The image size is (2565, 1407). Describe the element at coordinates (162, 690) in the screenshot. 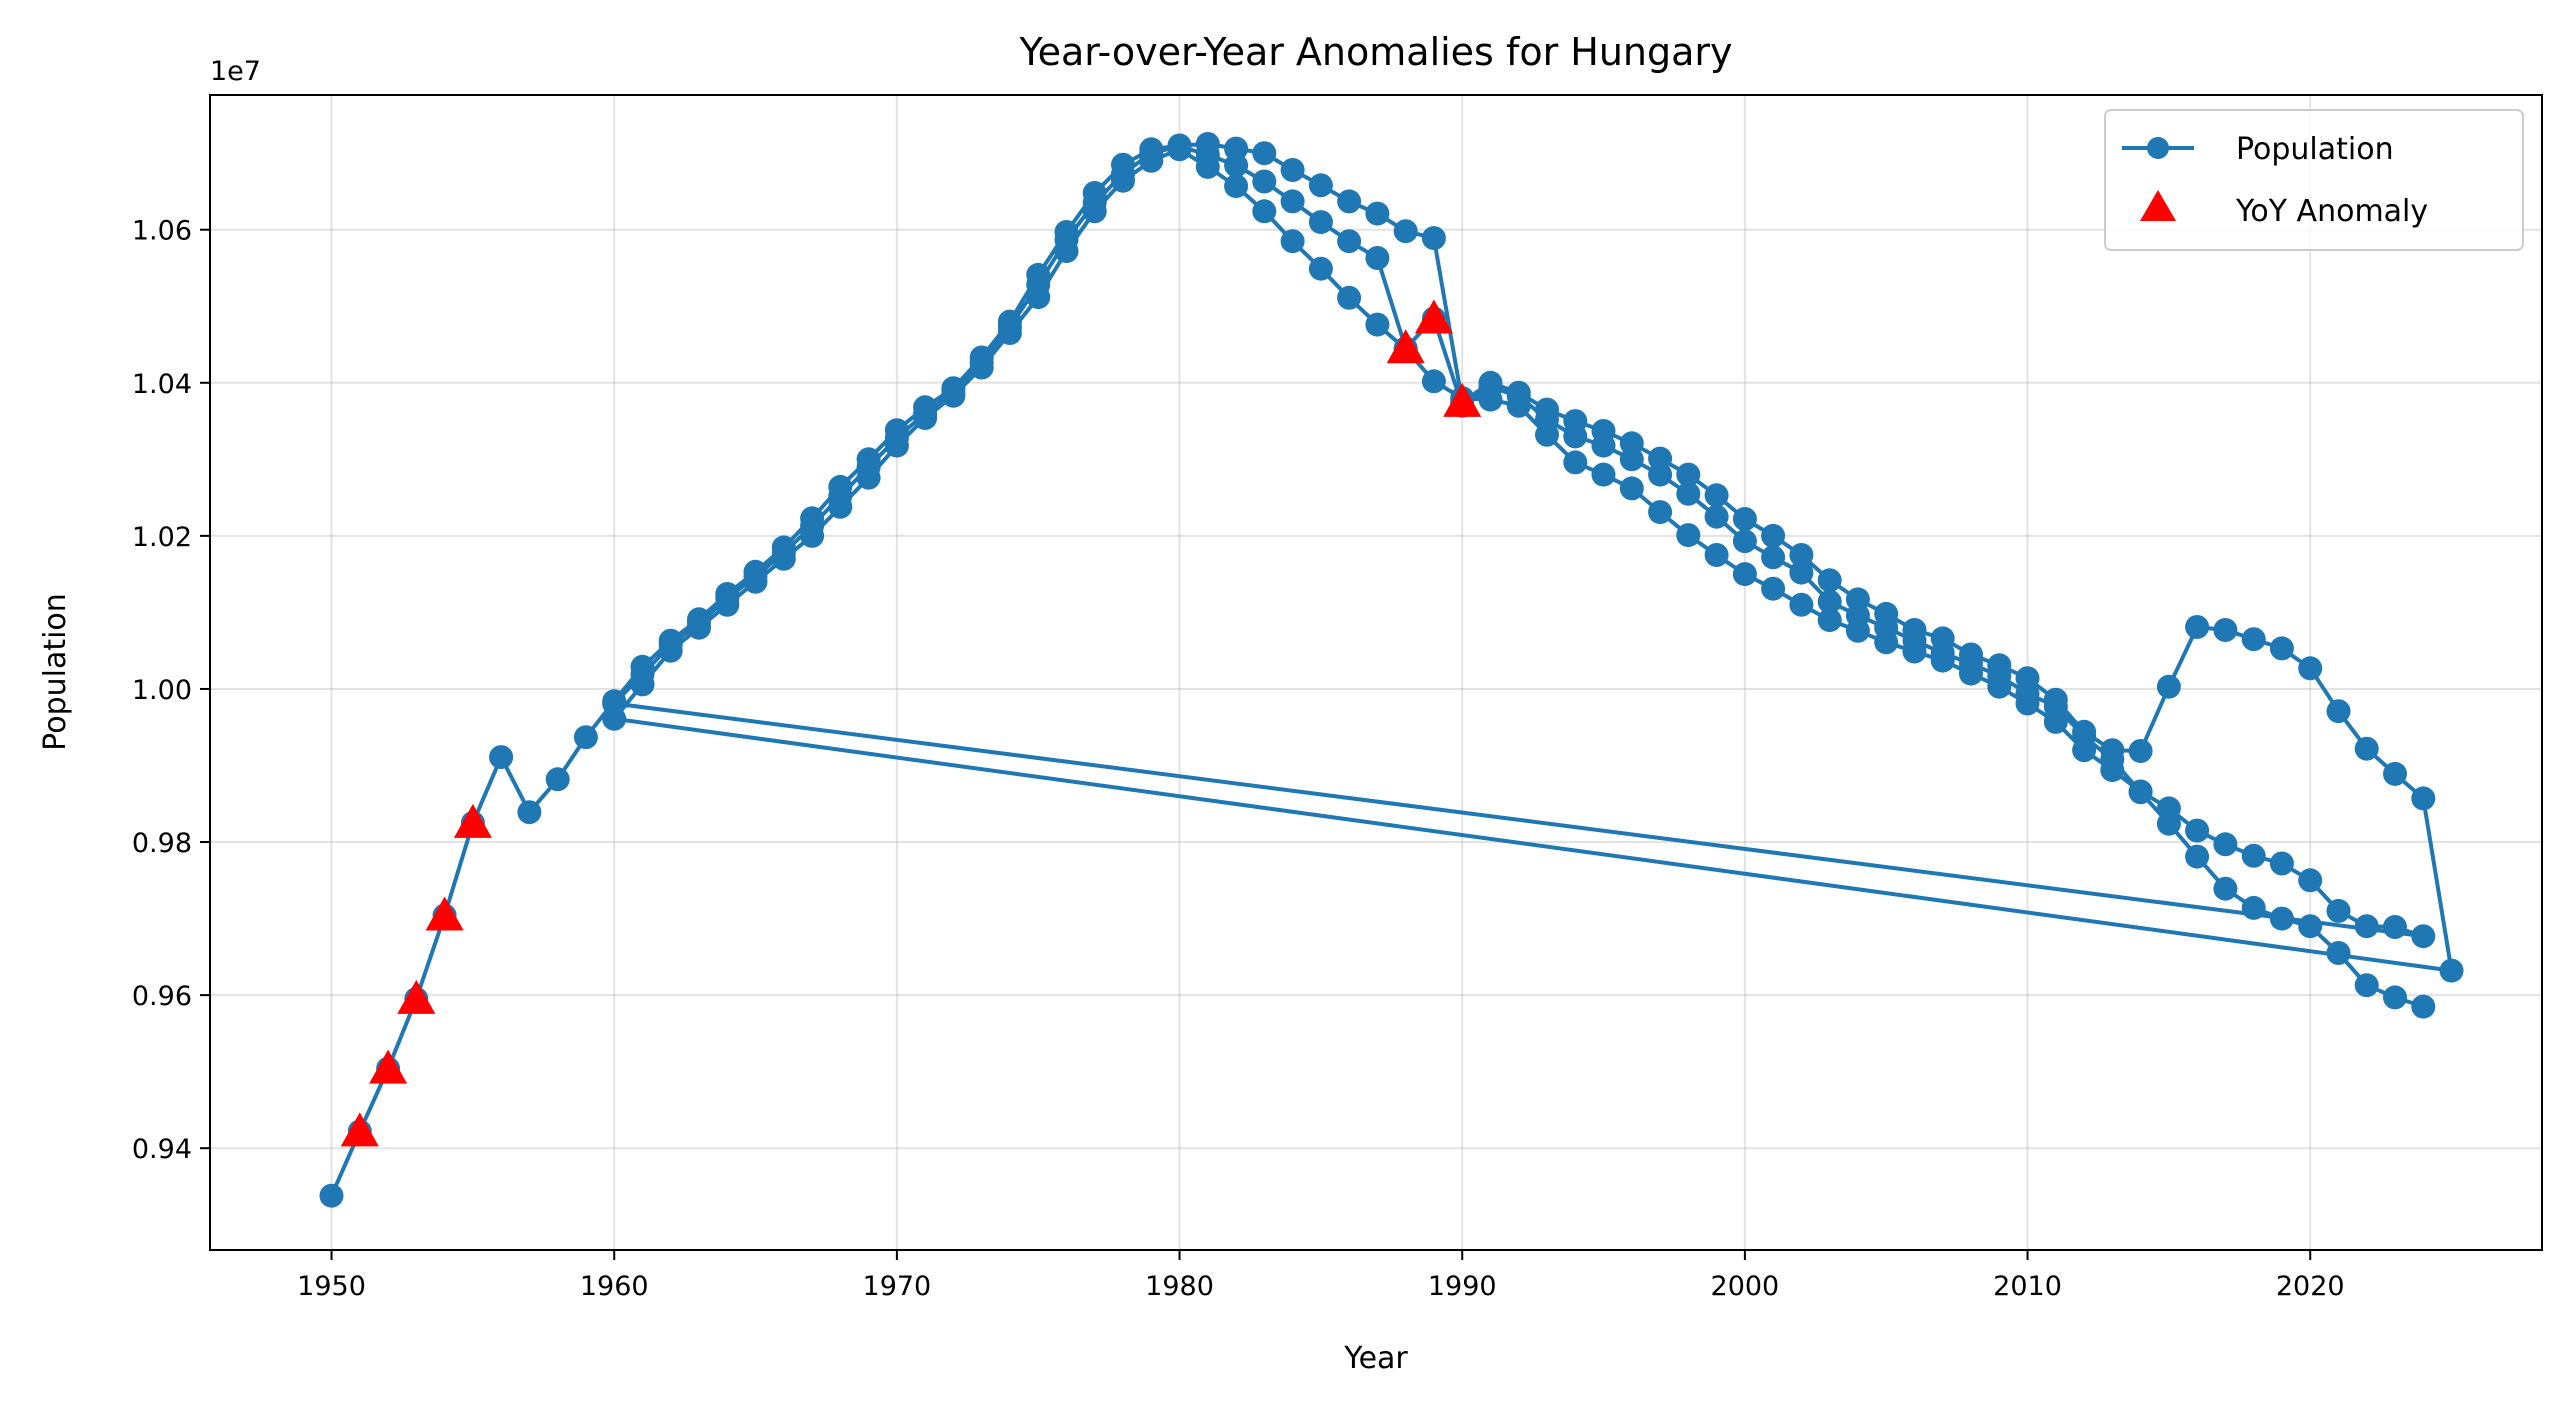

I see `y-tick-label: 1.00` at that location.